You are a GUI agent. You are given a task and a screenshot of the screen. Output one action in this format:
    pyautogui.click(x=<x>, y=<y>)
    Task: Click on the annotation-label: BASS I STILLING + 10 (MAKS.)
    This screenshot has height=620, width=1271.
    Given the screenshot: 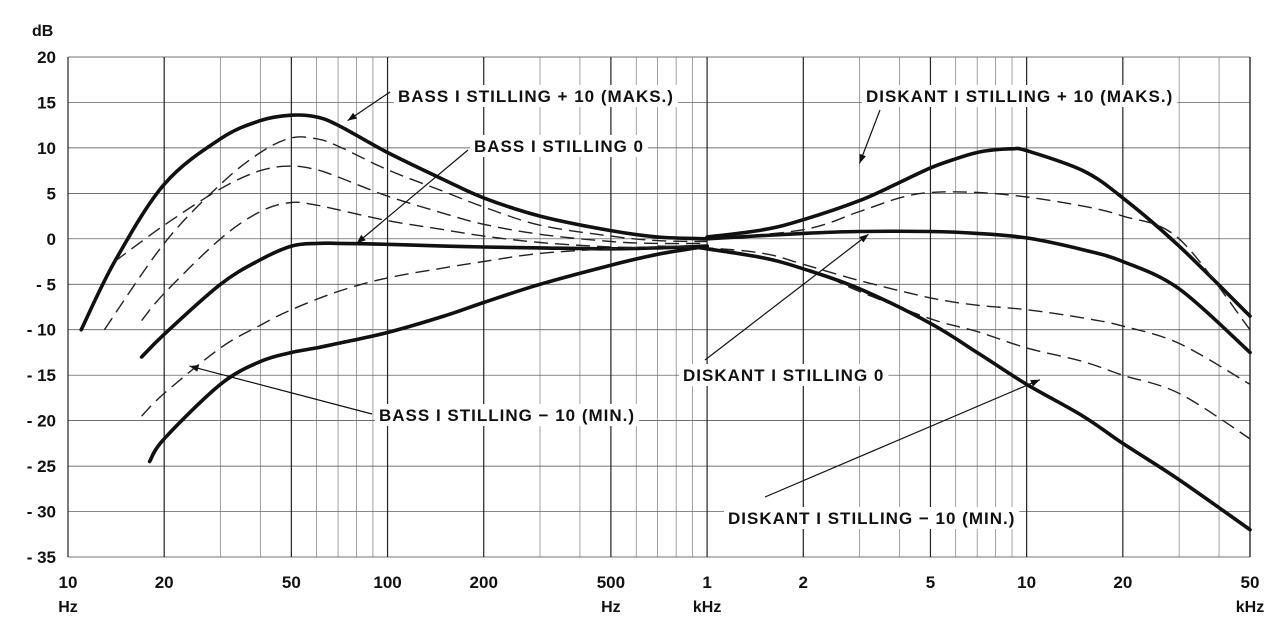 What is the action you would take?
    pyautogui.click(x=536, y=96)
    